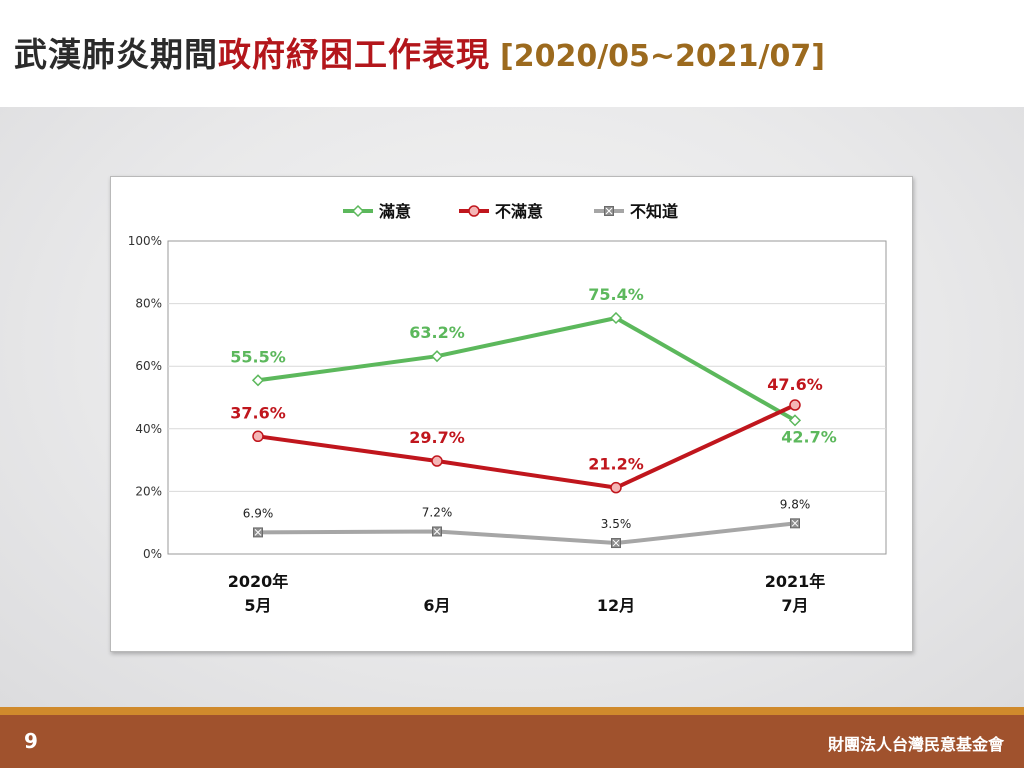  What do you see at coordinates (145, 241) in the screenshot?
I see `y-tick-label: 100%` at bounding box center [145, 241].